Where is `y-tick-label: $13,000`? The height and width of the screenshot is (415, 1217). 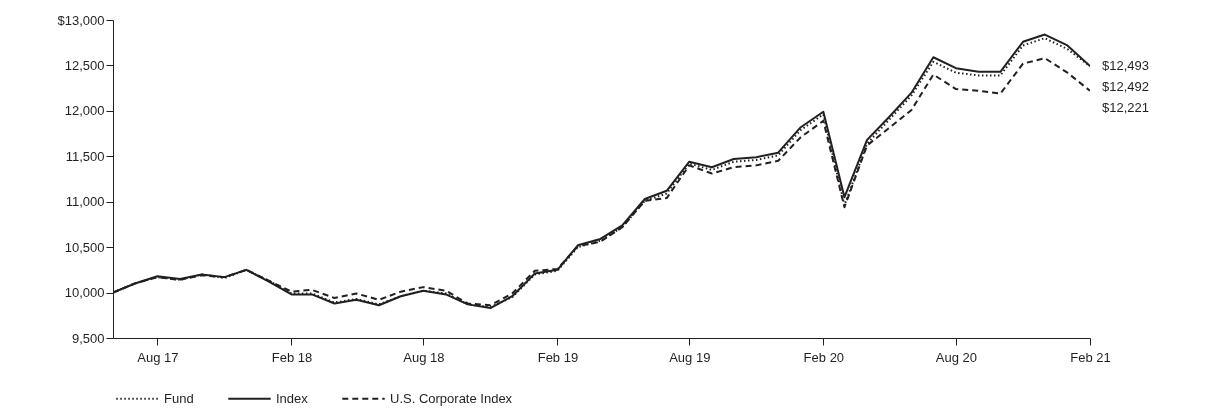 y-tick-label: $13,000 is located at coordinates (81, 20).